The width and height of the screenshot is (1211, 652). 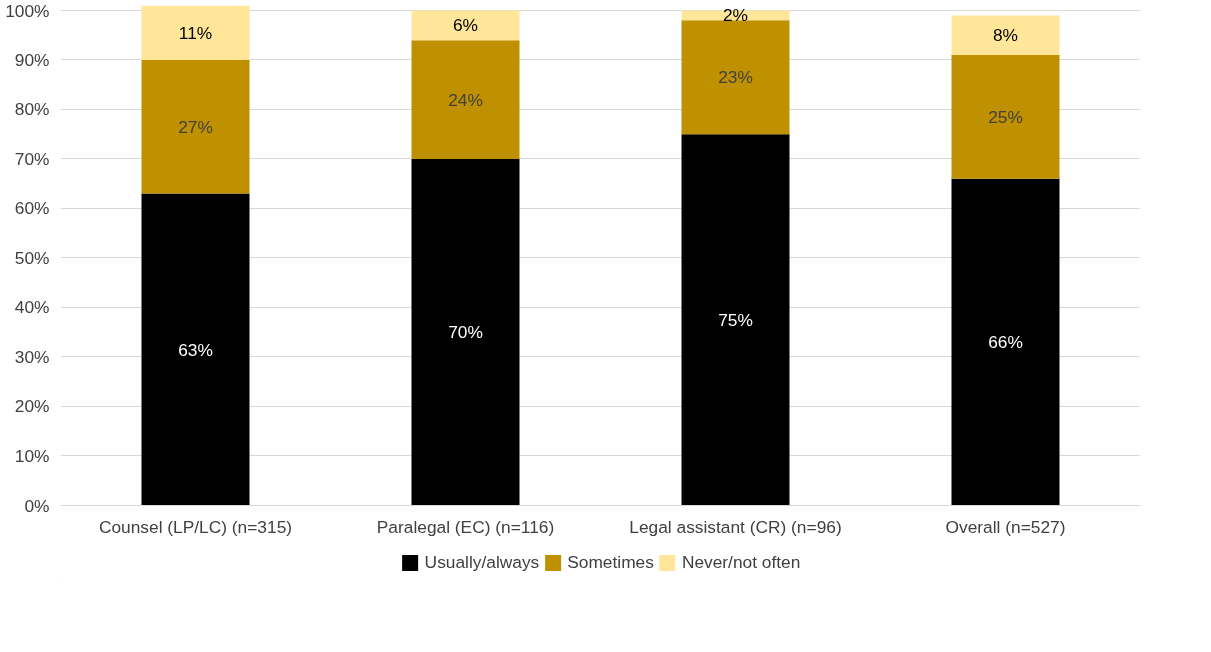 What do you see at coordinates (610, 562) in the screenshot?
I see `legend-label: Sometimes` at bounding box center [610, 562].